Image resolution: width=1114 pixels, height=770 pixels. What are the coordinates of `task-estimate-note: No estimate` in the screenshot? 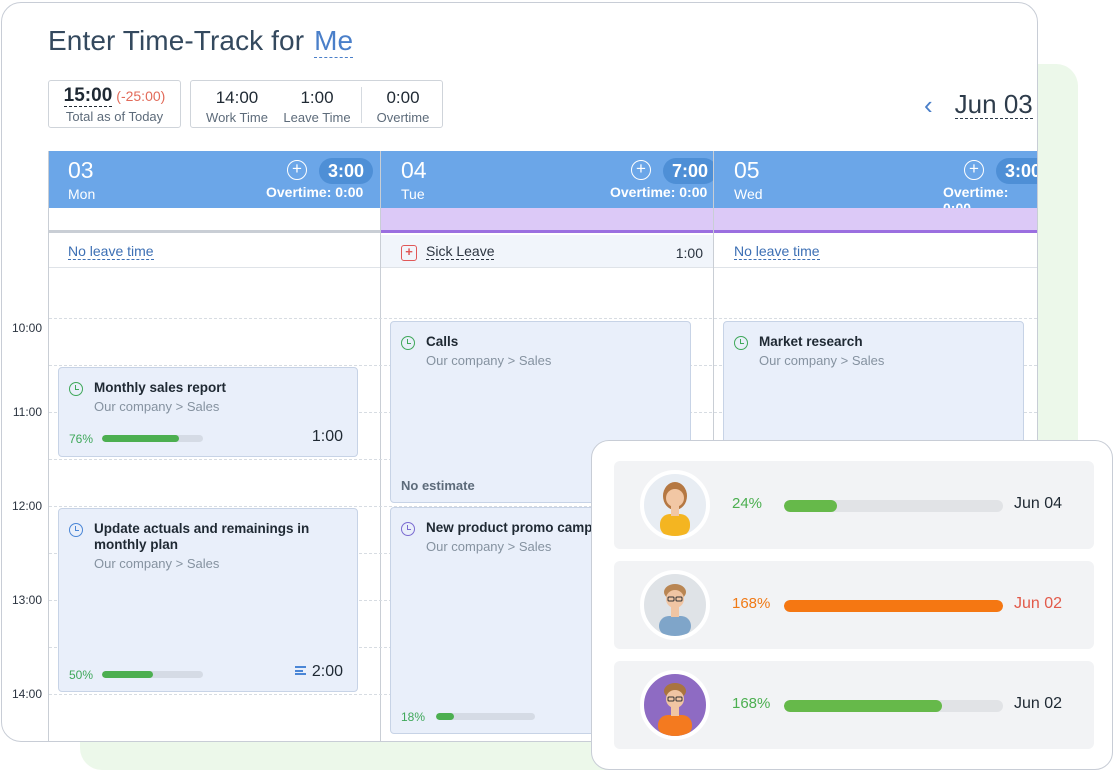 It's located at (438, 485).